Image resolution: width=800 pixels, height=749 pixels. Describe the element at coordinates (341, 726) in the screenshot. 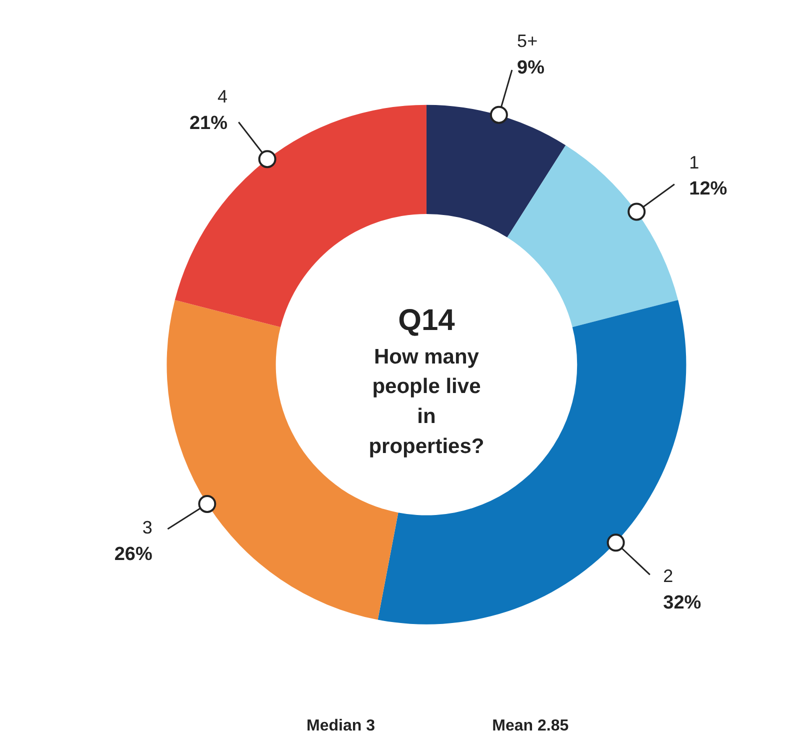

I see `text: Median 3` at that location.